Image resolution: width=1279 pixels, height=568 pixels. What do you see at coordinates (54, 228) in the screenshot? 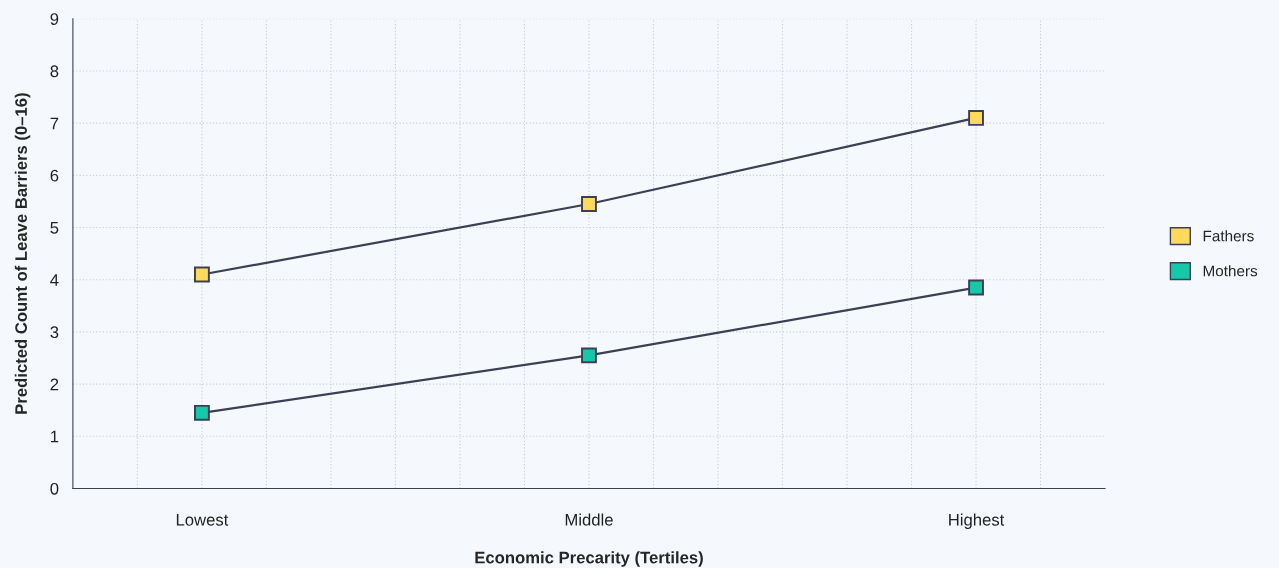
I see `y-tick-label: 5` at bounding box center [54, 228].